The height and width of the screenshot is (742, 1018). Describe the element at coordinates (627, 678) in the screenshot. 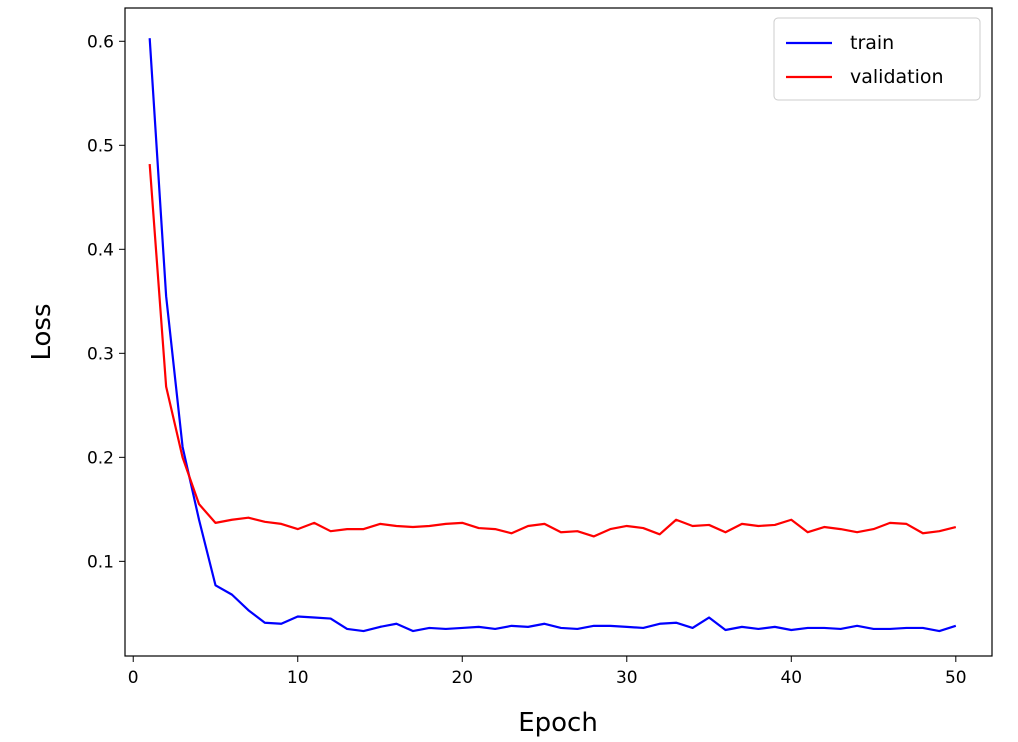

I see `x-tick-label: 30` at that location.